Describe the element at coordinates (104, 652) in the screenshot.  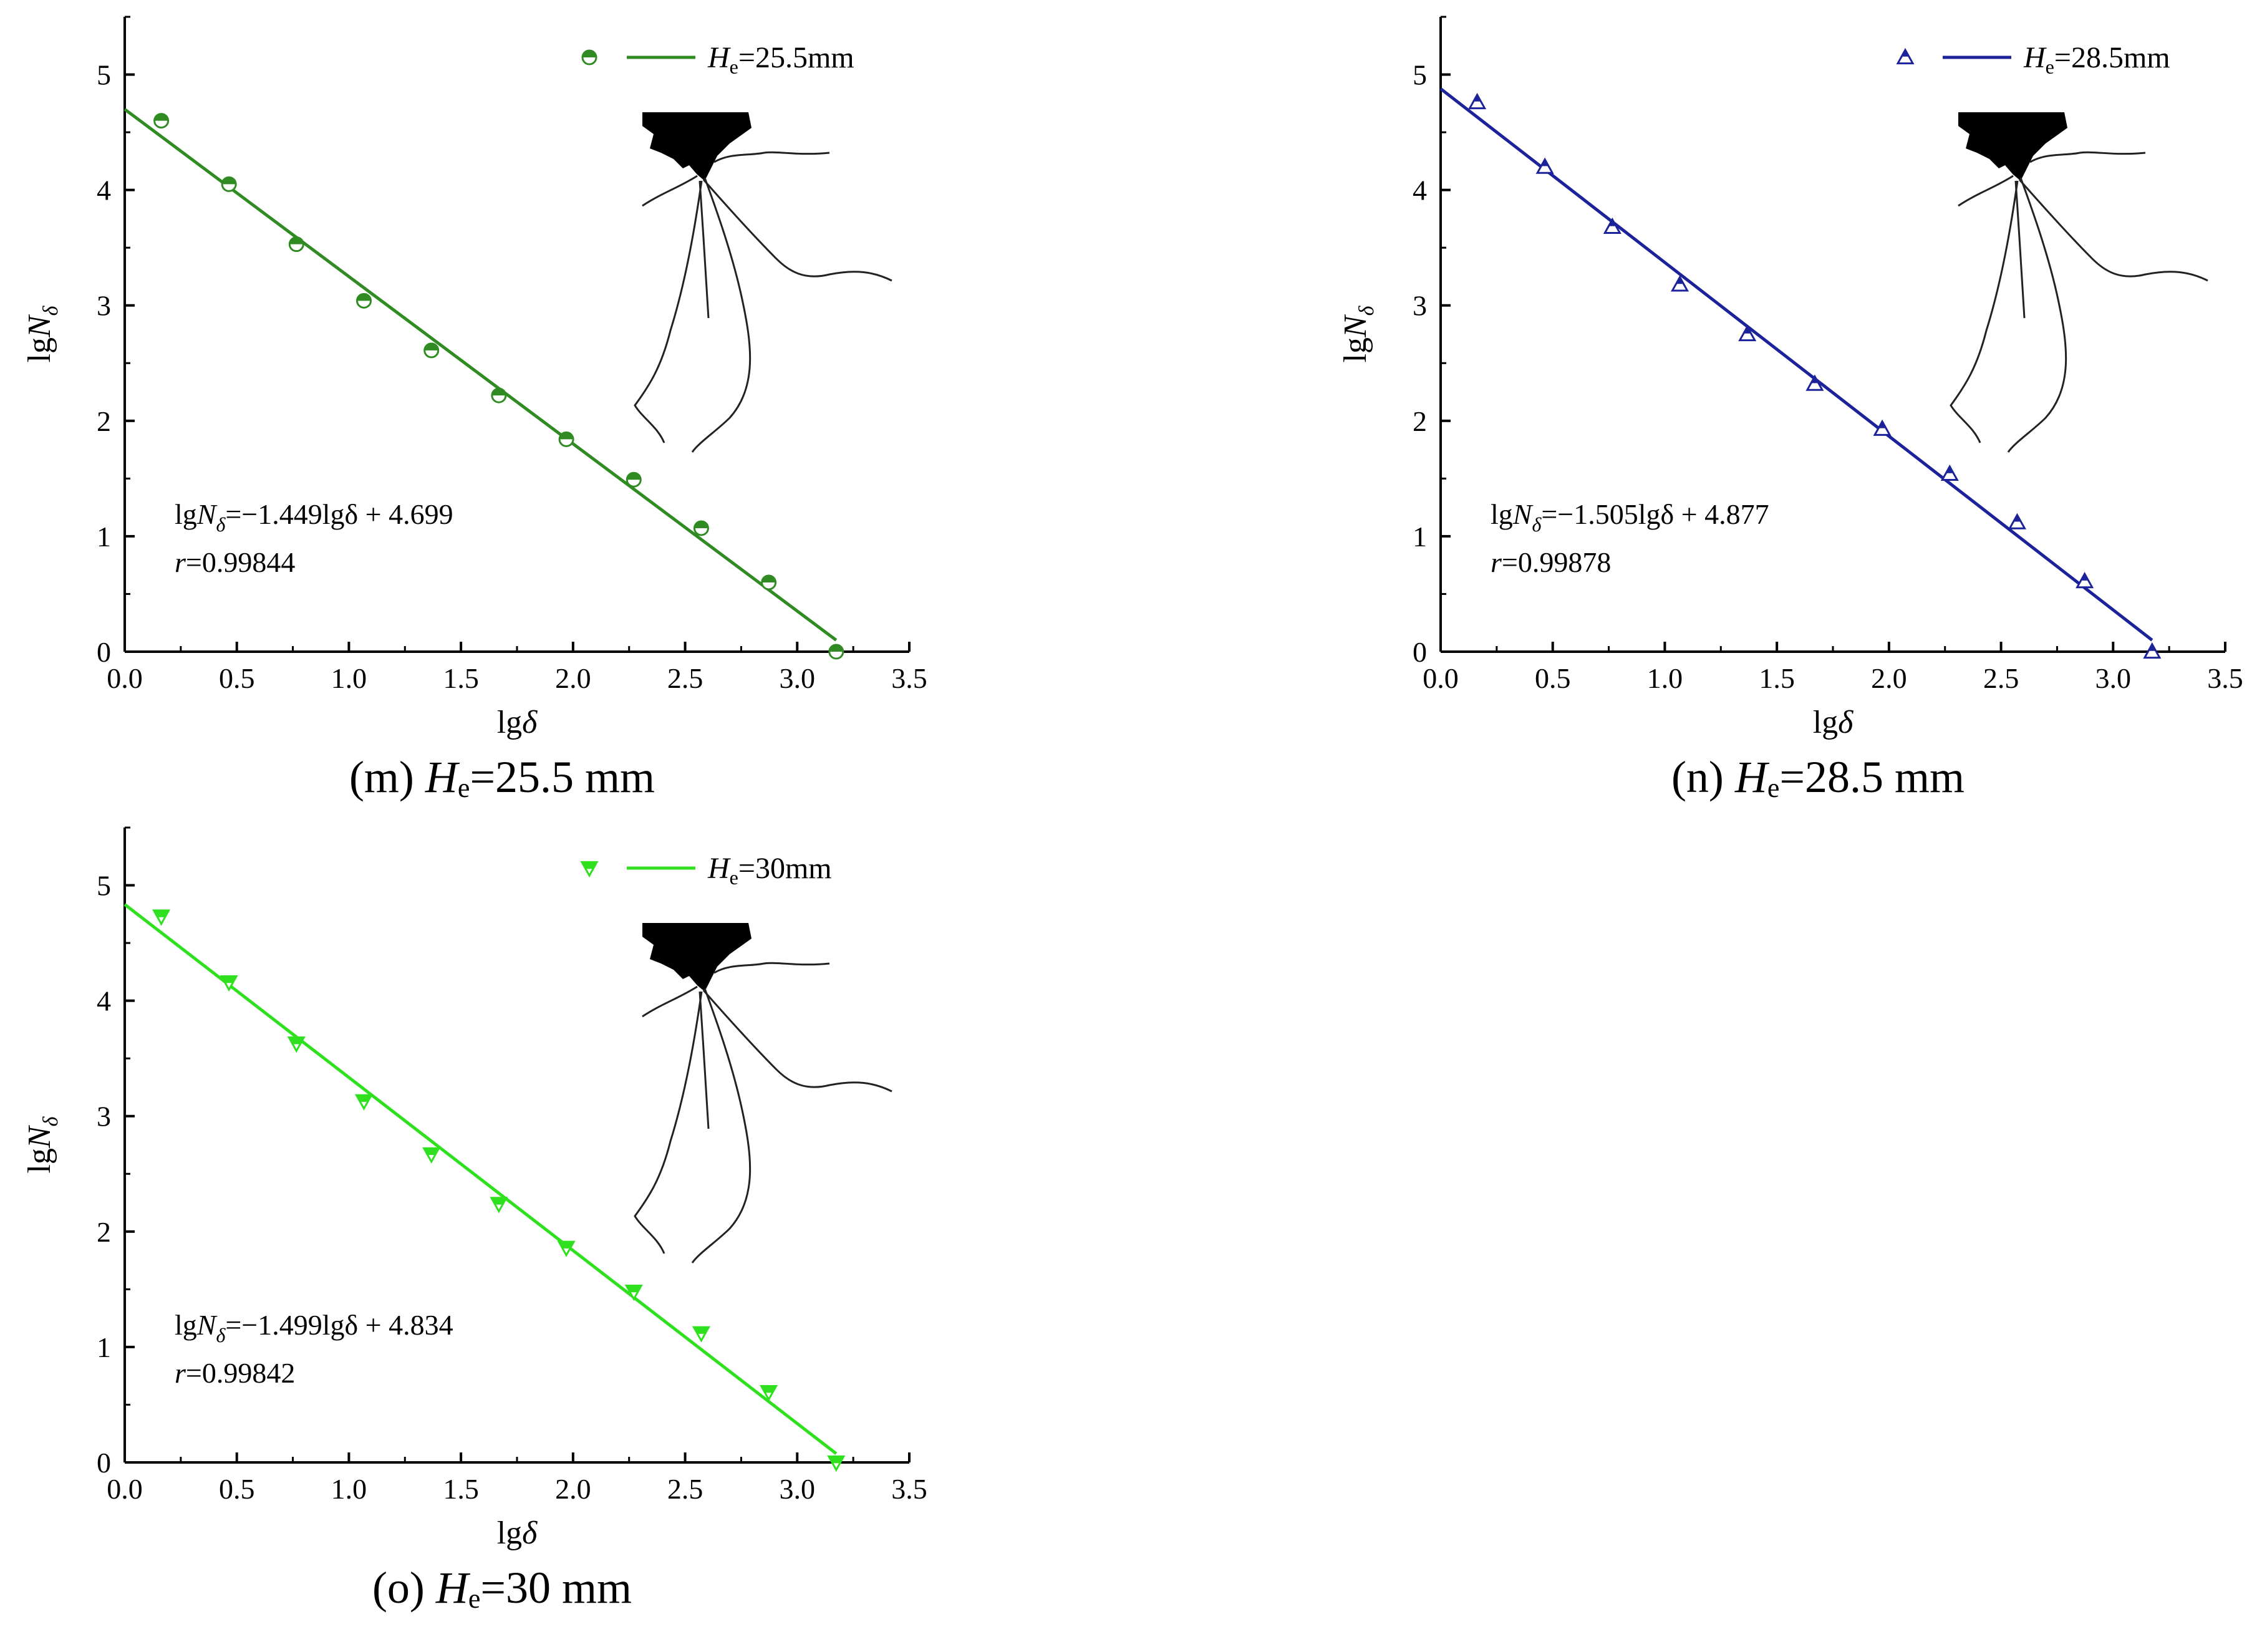
I see `y-tick-label: 0` at that location.